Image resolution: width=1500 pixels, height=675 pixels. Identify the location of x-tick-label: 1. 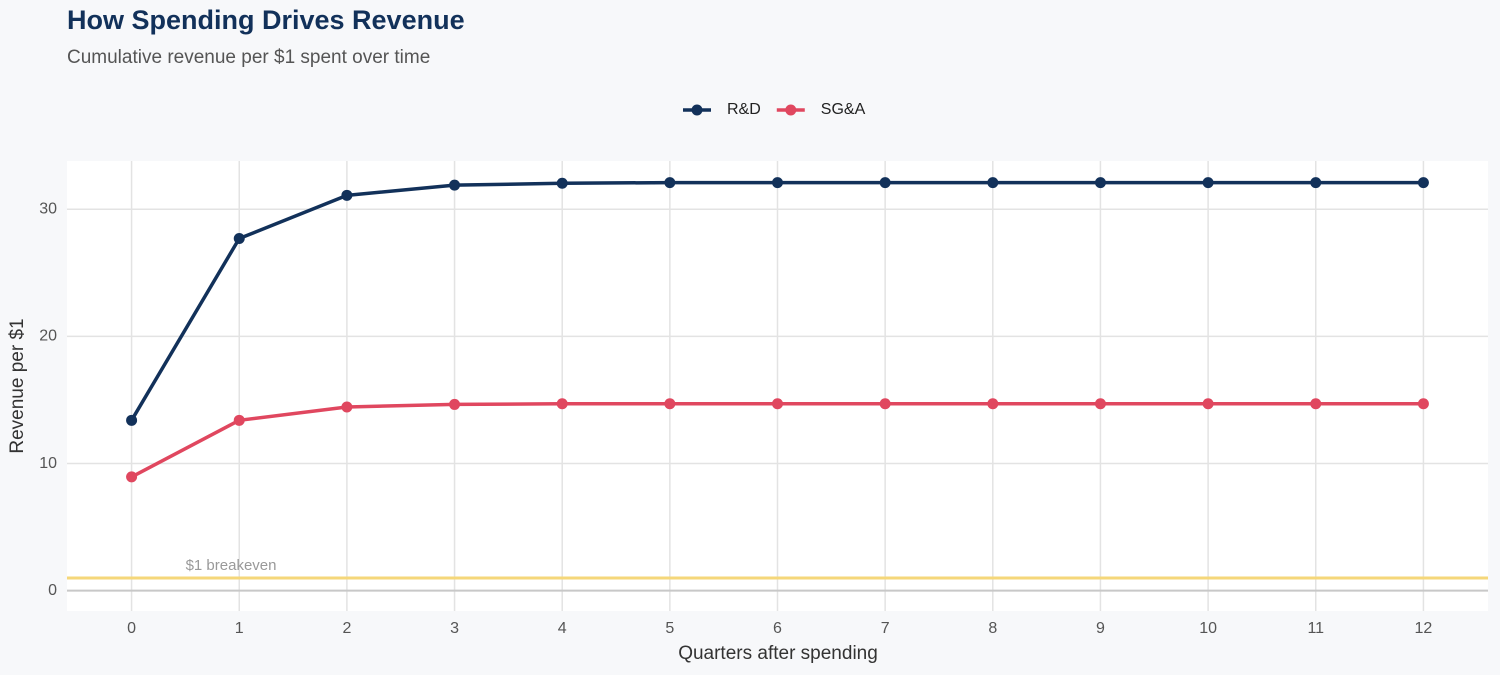
(239, 628).